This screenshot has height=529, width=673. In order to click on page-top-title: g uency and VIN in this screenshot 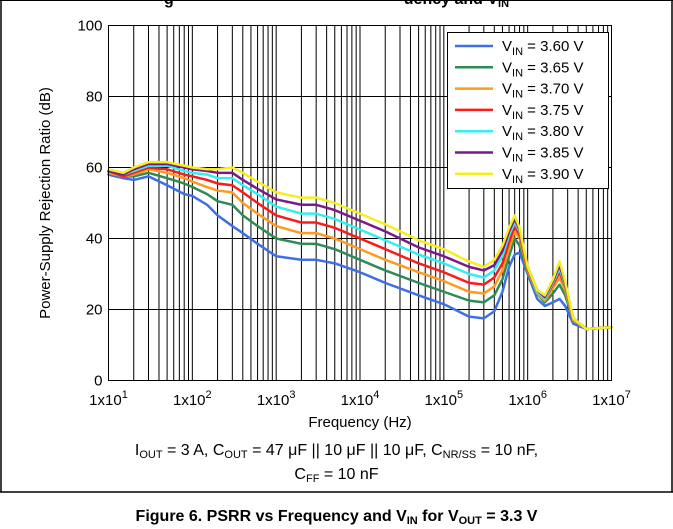, I will do `click(336, 5)`.